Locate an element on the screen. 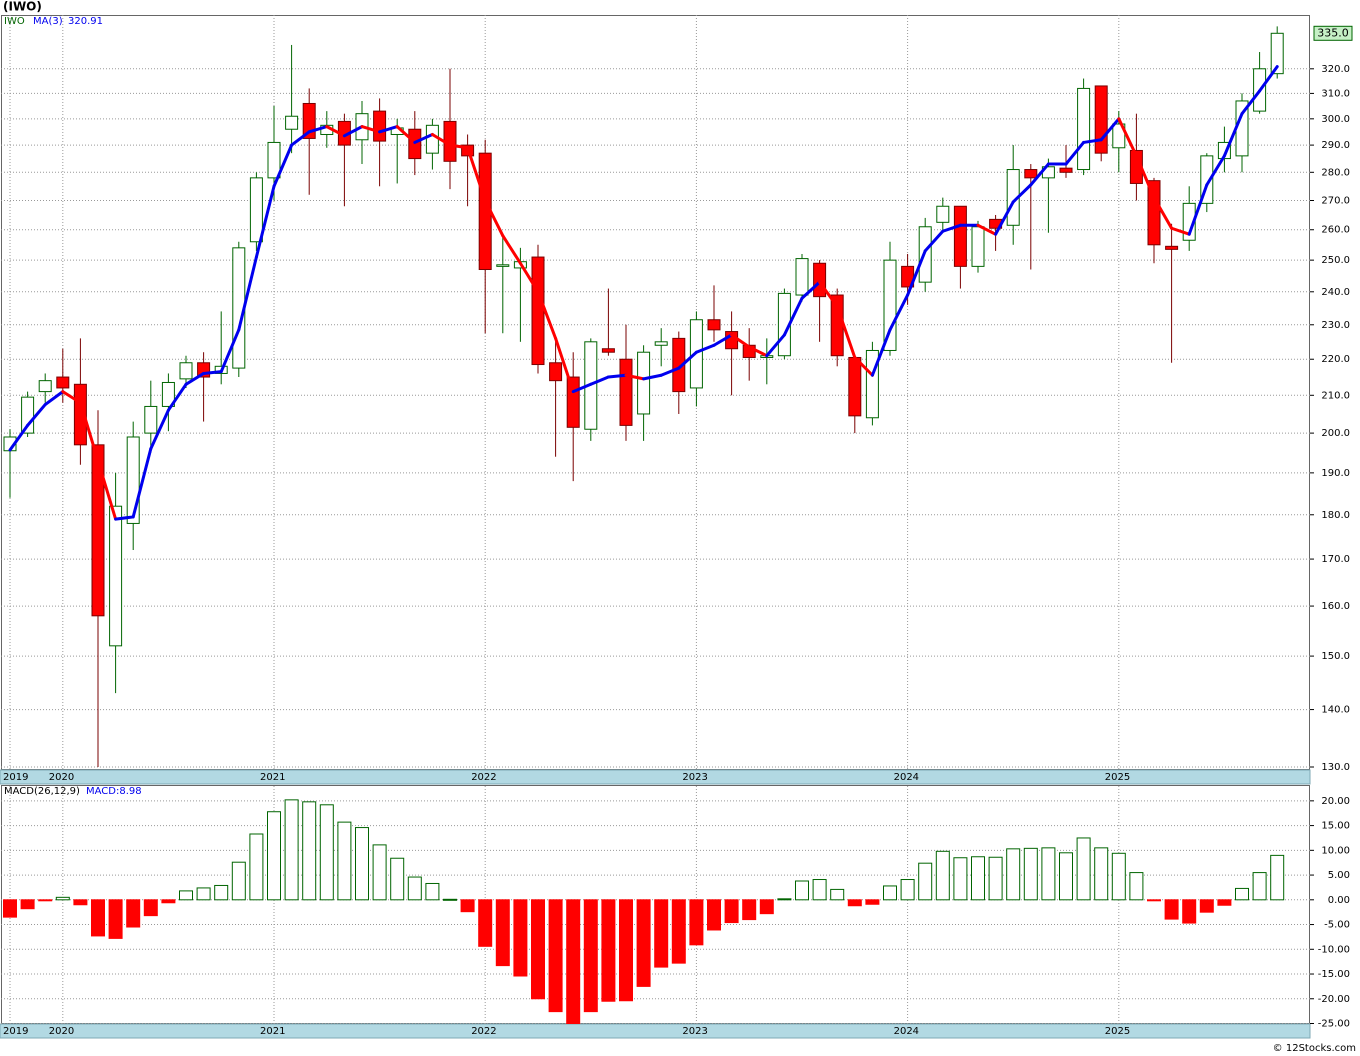 This screenshot has height=1056, width=1360. y-tick-label: 190.0 is located at coordinates (1335, 473).